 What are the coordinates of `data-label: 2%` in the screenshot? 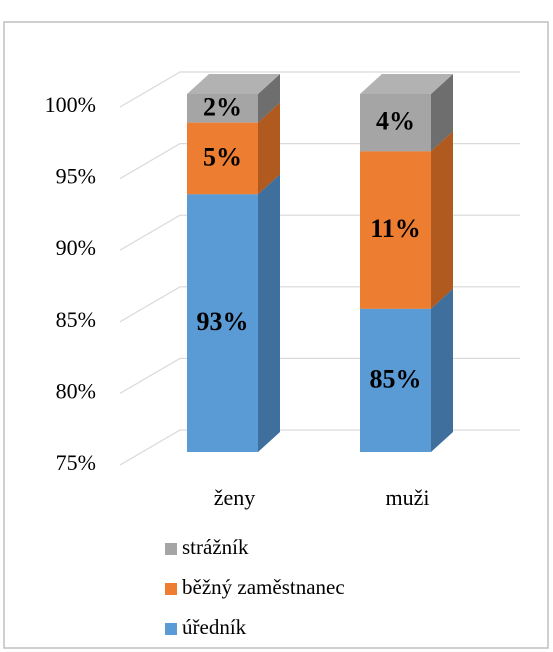 It's located at (222, 106).